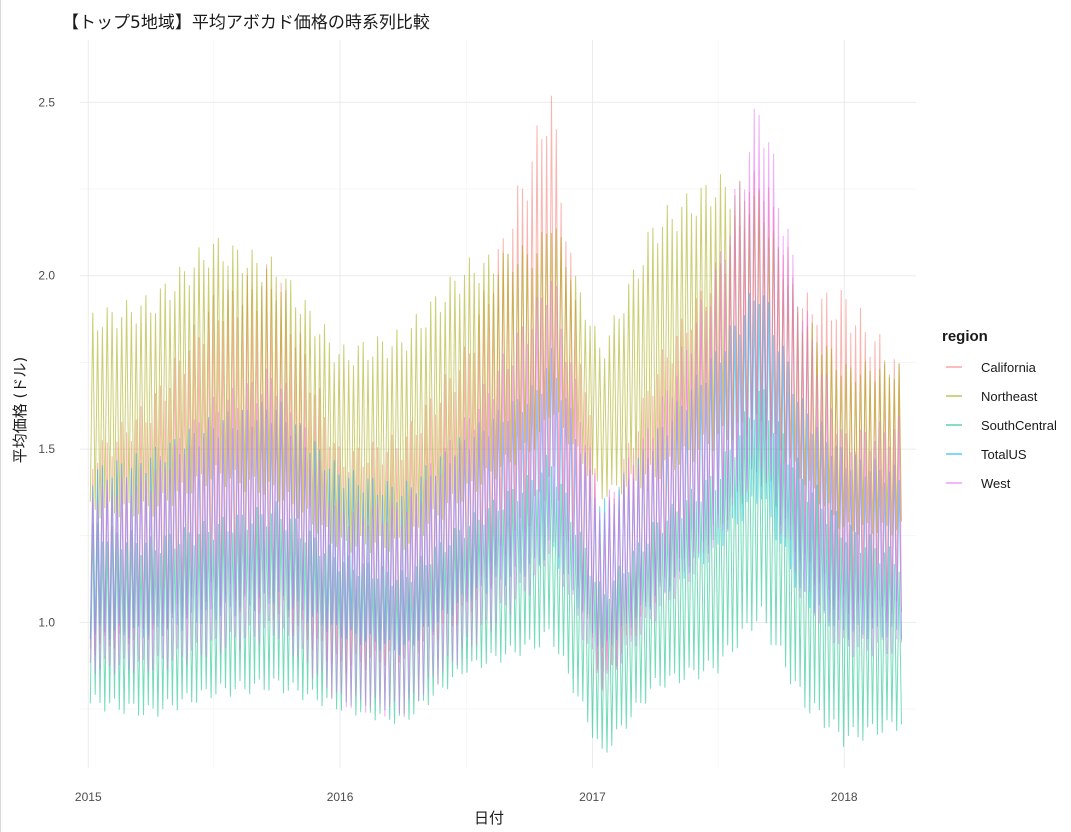 The height and width of the screenshot is (832, 1071). What do you see at coordinates (340, 797) in the screenshot?
I see `x-tick-label: 2016` at bounding box center [340, 797].